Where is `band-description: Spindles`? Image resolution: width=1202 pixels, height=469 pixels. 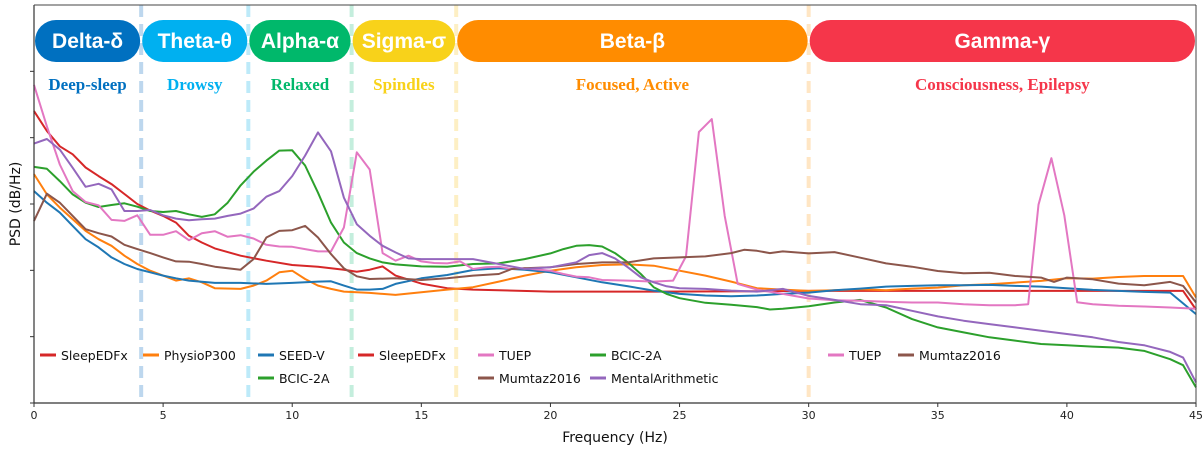
band-description: Spindles is located at coordinates (404, 84).